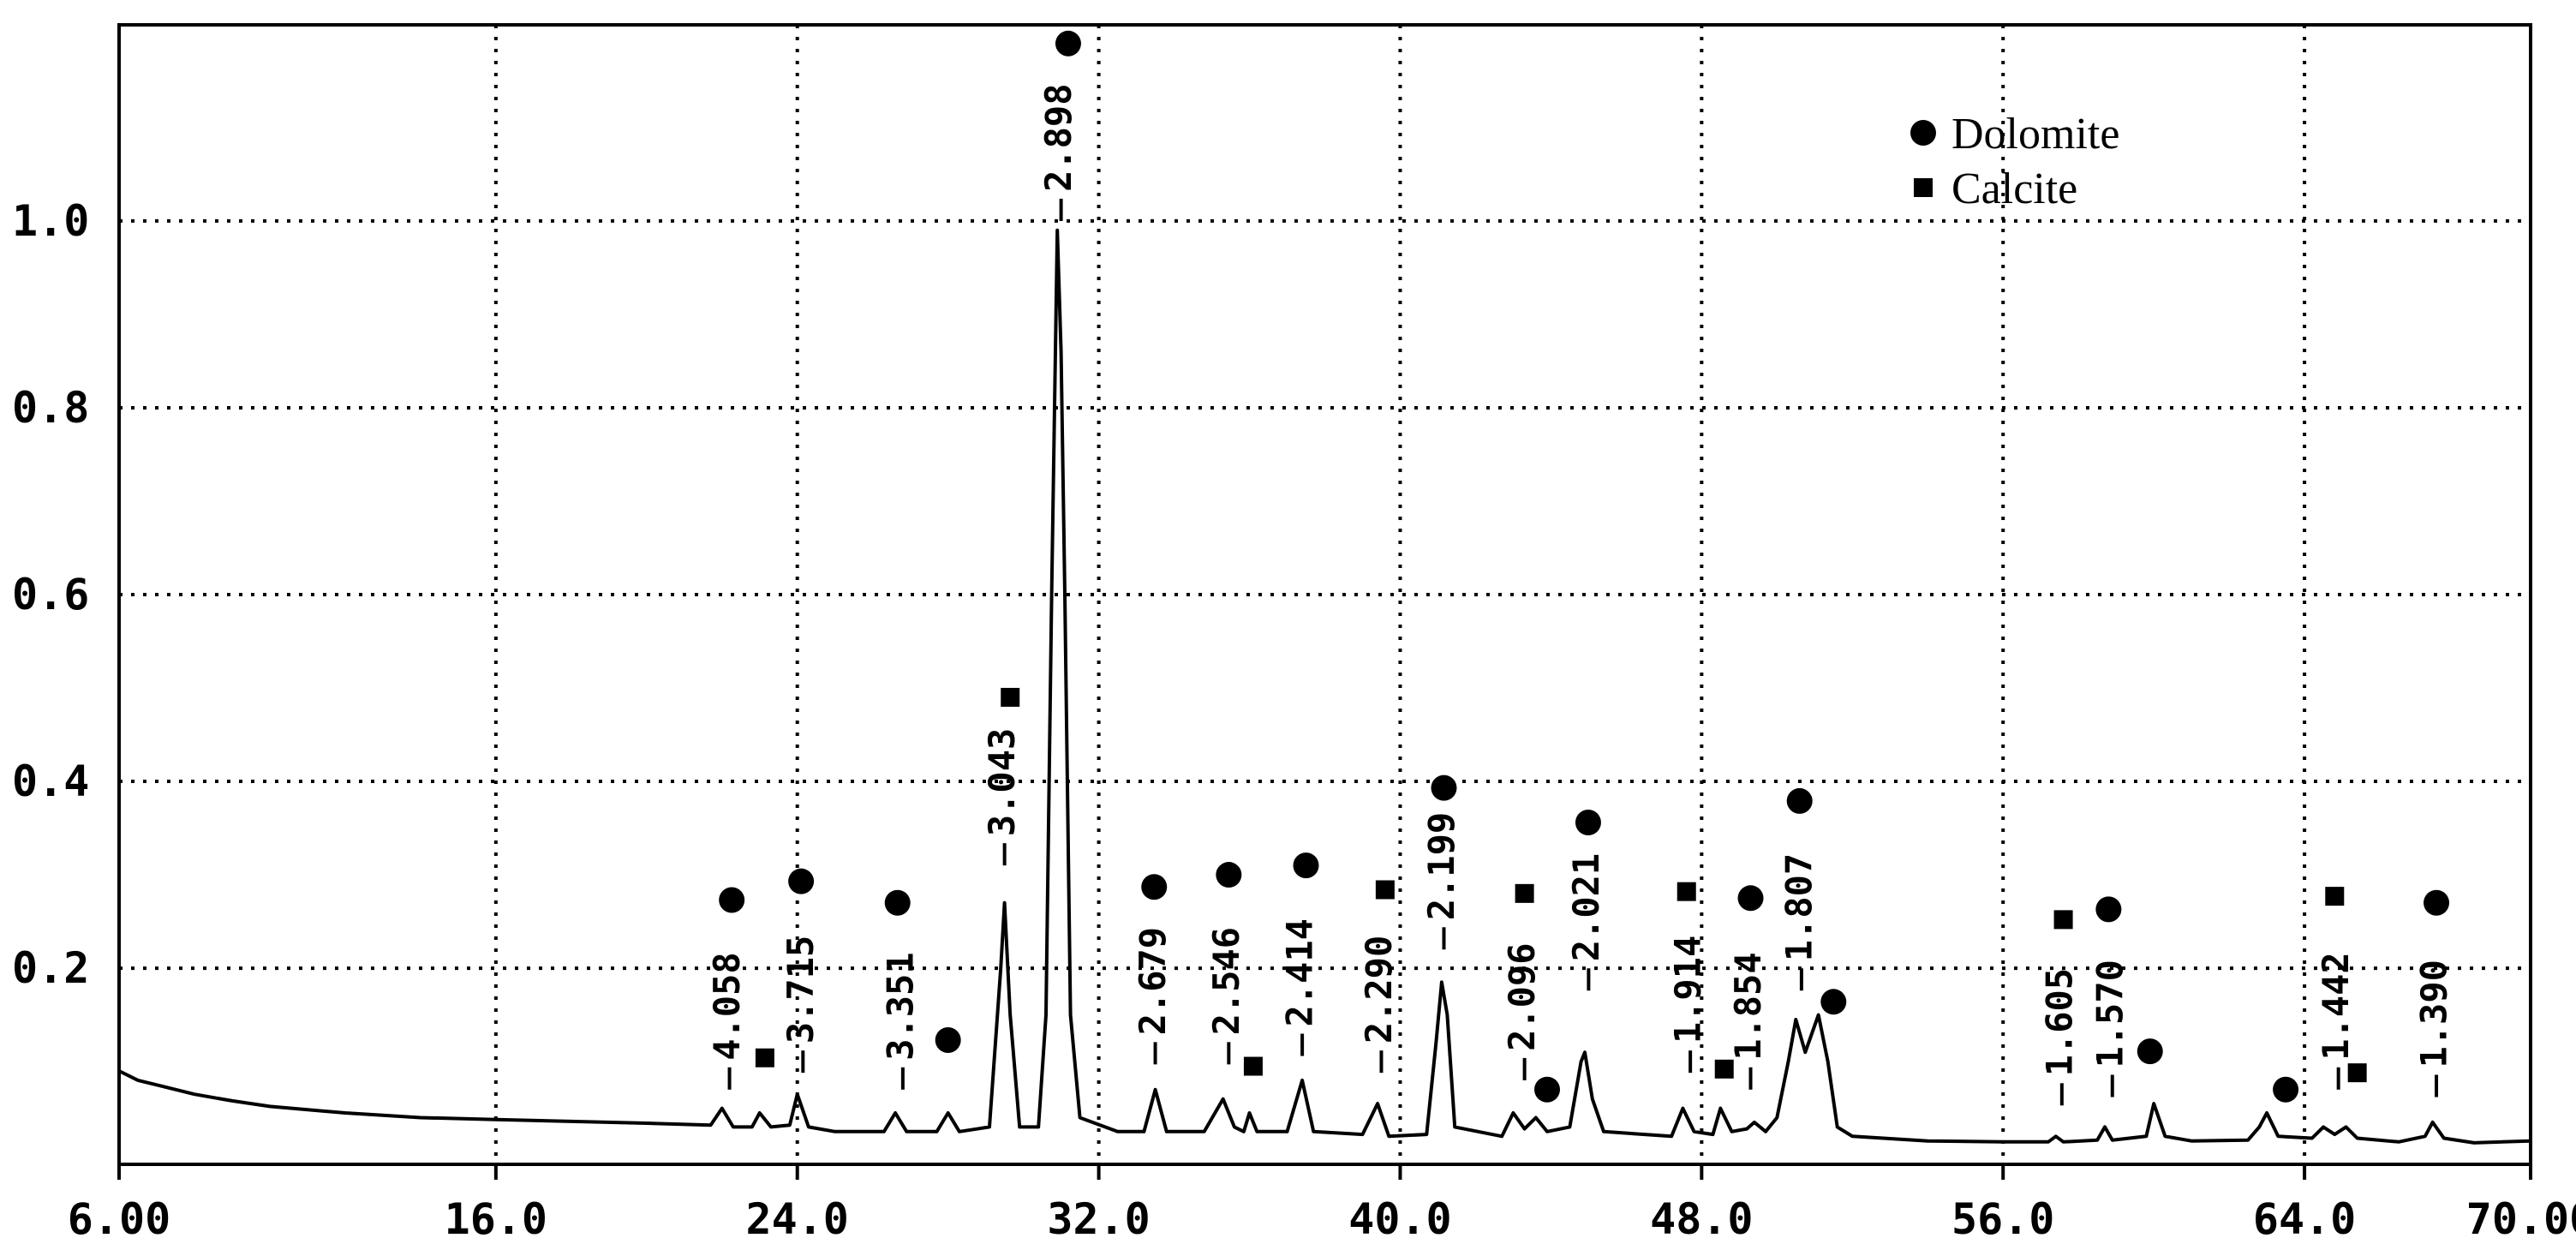  Describe the element at coordinates (798, 1219) in the screenshot. I see `x-tick-label: 24.0` at that location.